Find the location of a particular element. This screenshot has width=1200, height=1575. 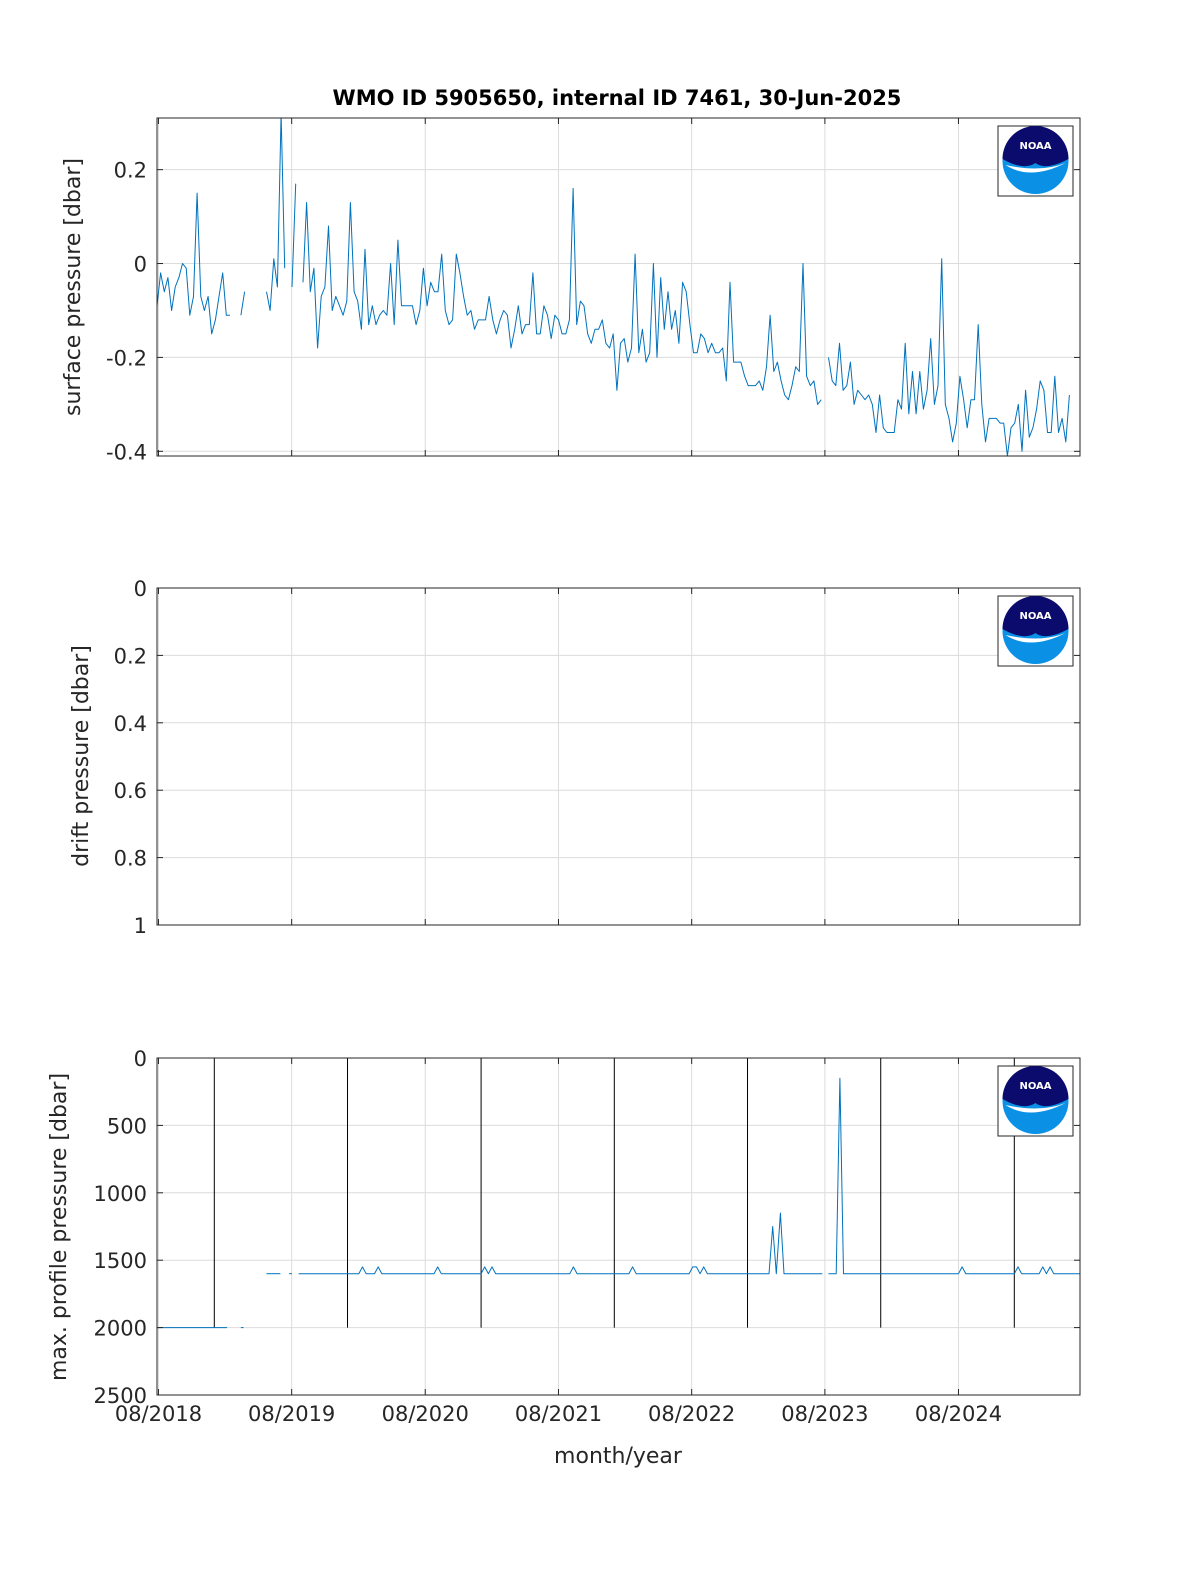

y-tick-label: 1500 is located at coordinates (120, 1261).